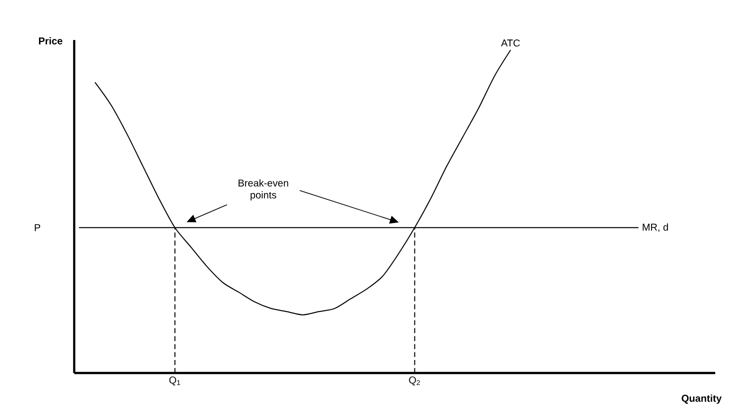 This screenshot has width=730, height=416. I want to click on series-label: MR, d, so click(655, 227).